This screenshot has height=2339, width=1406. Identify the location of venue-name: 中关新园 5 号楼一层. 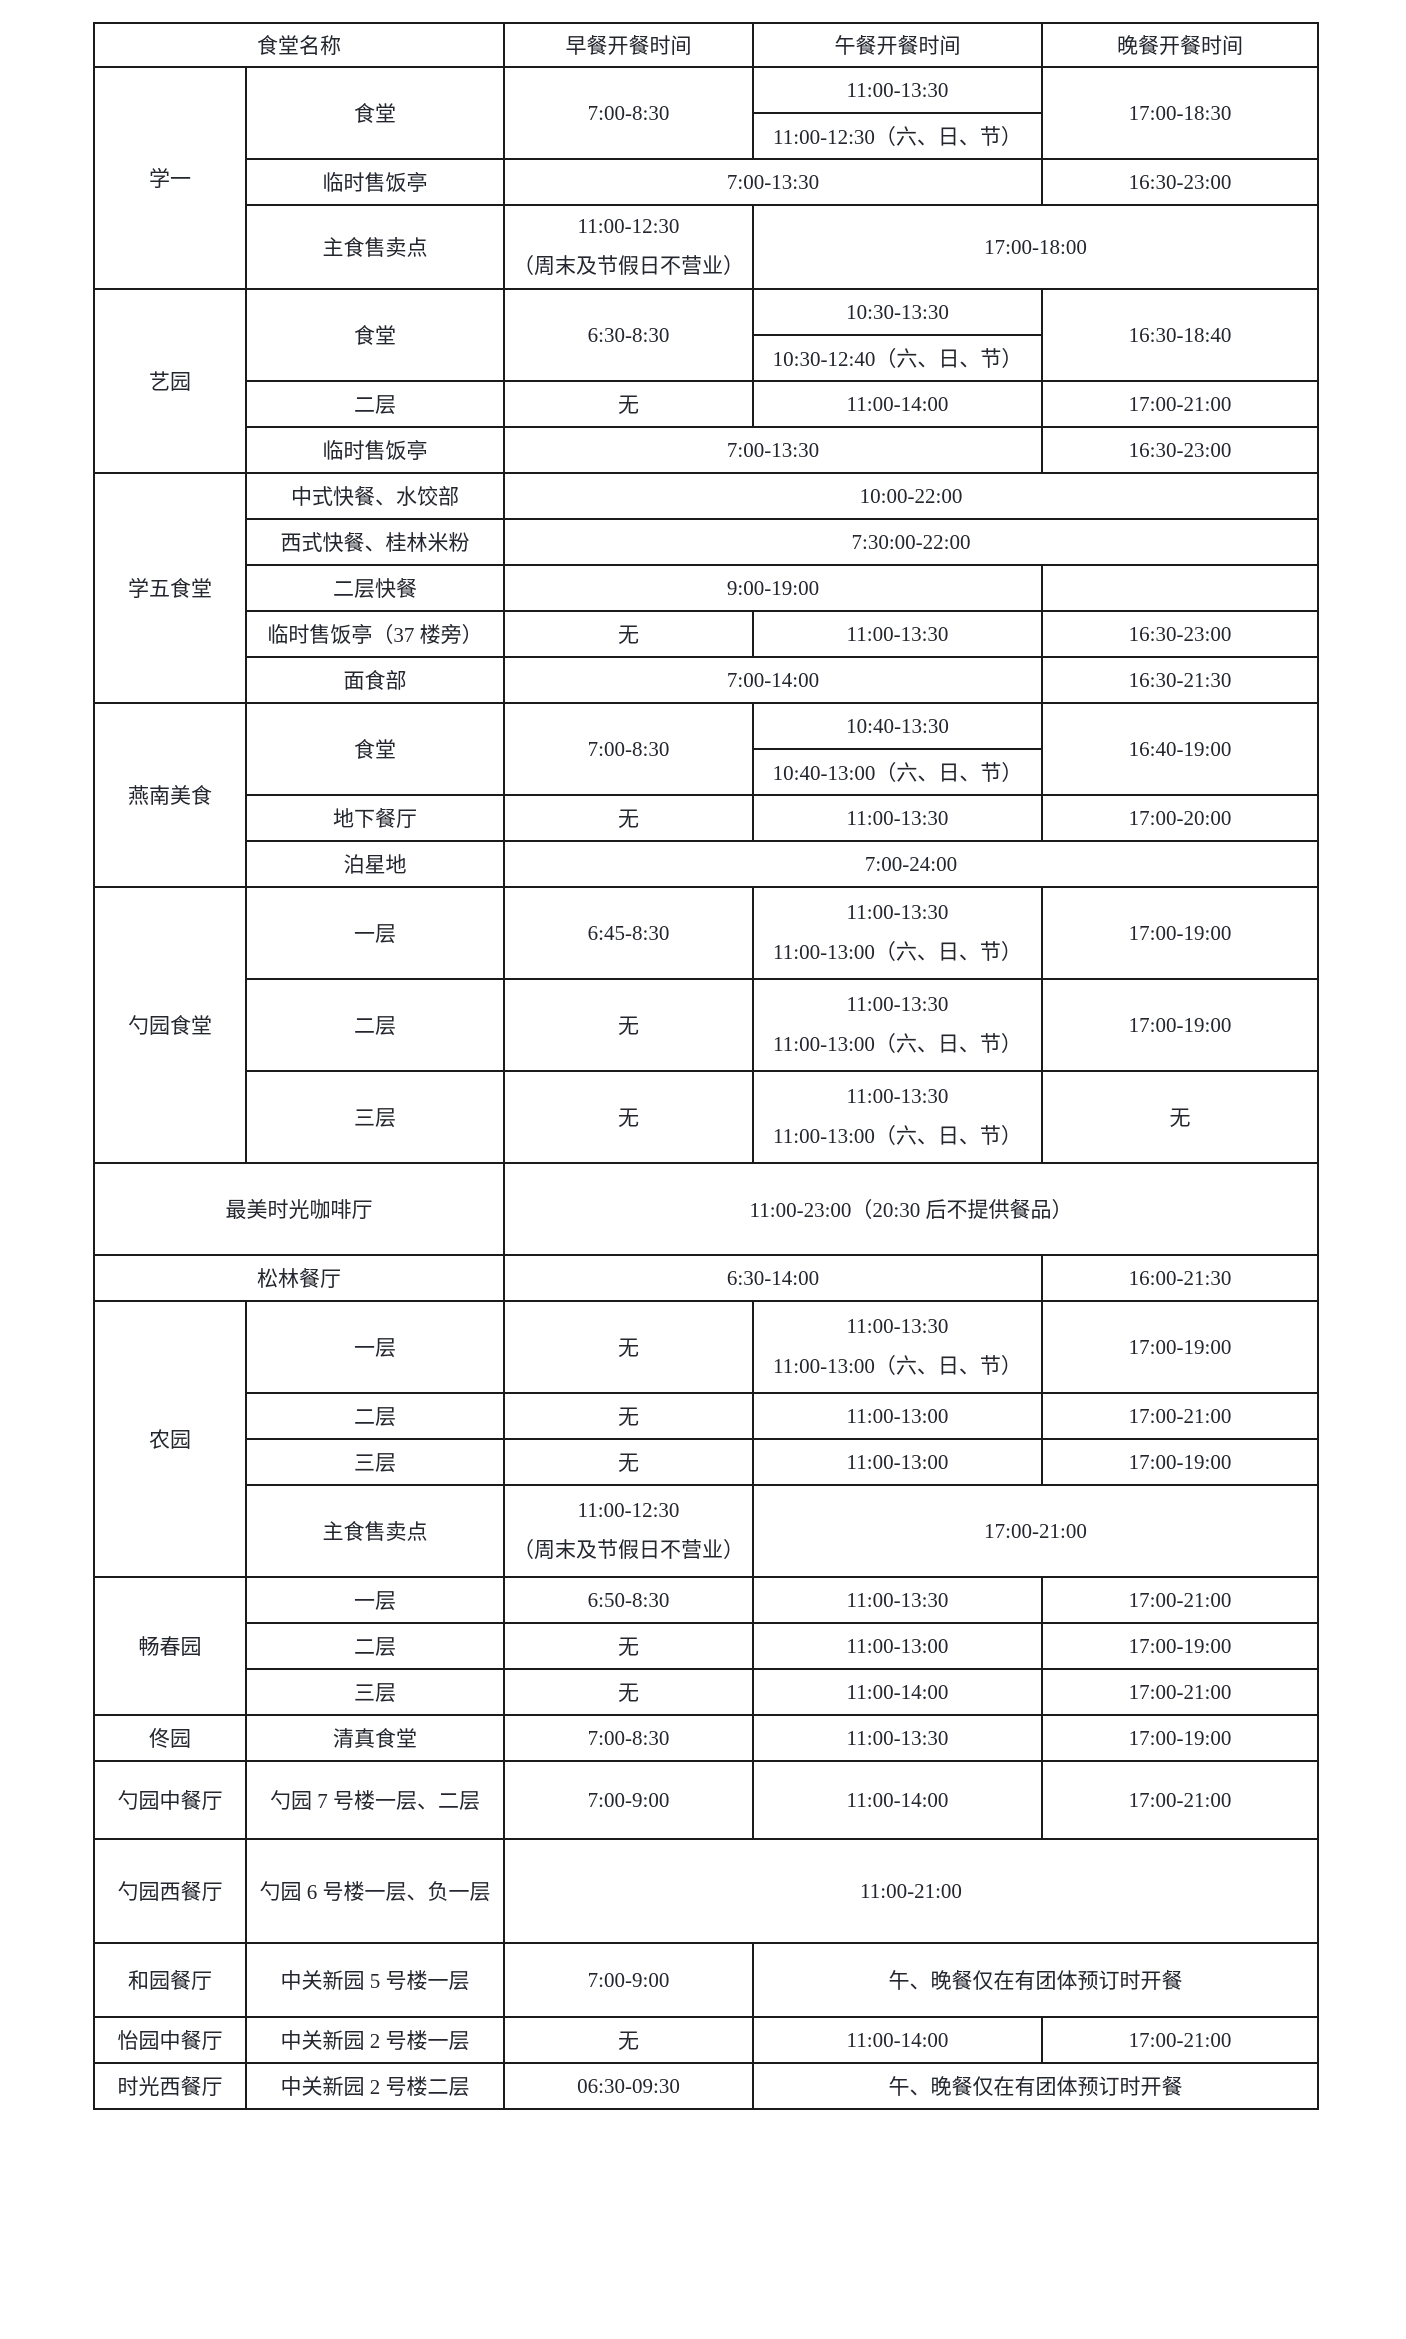
(375, 1980).